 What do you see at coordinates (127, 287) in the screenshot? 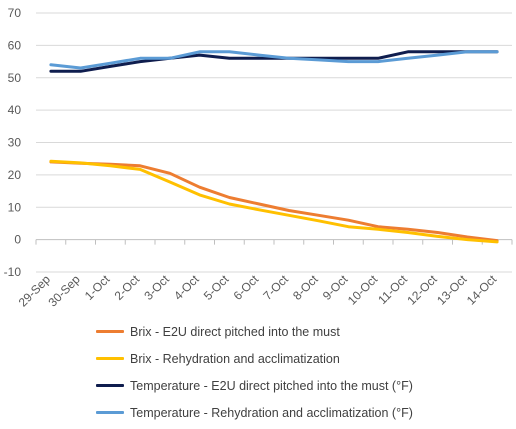
I see `x-tick-label: 2-Oct` at bounding box center [127, 287].